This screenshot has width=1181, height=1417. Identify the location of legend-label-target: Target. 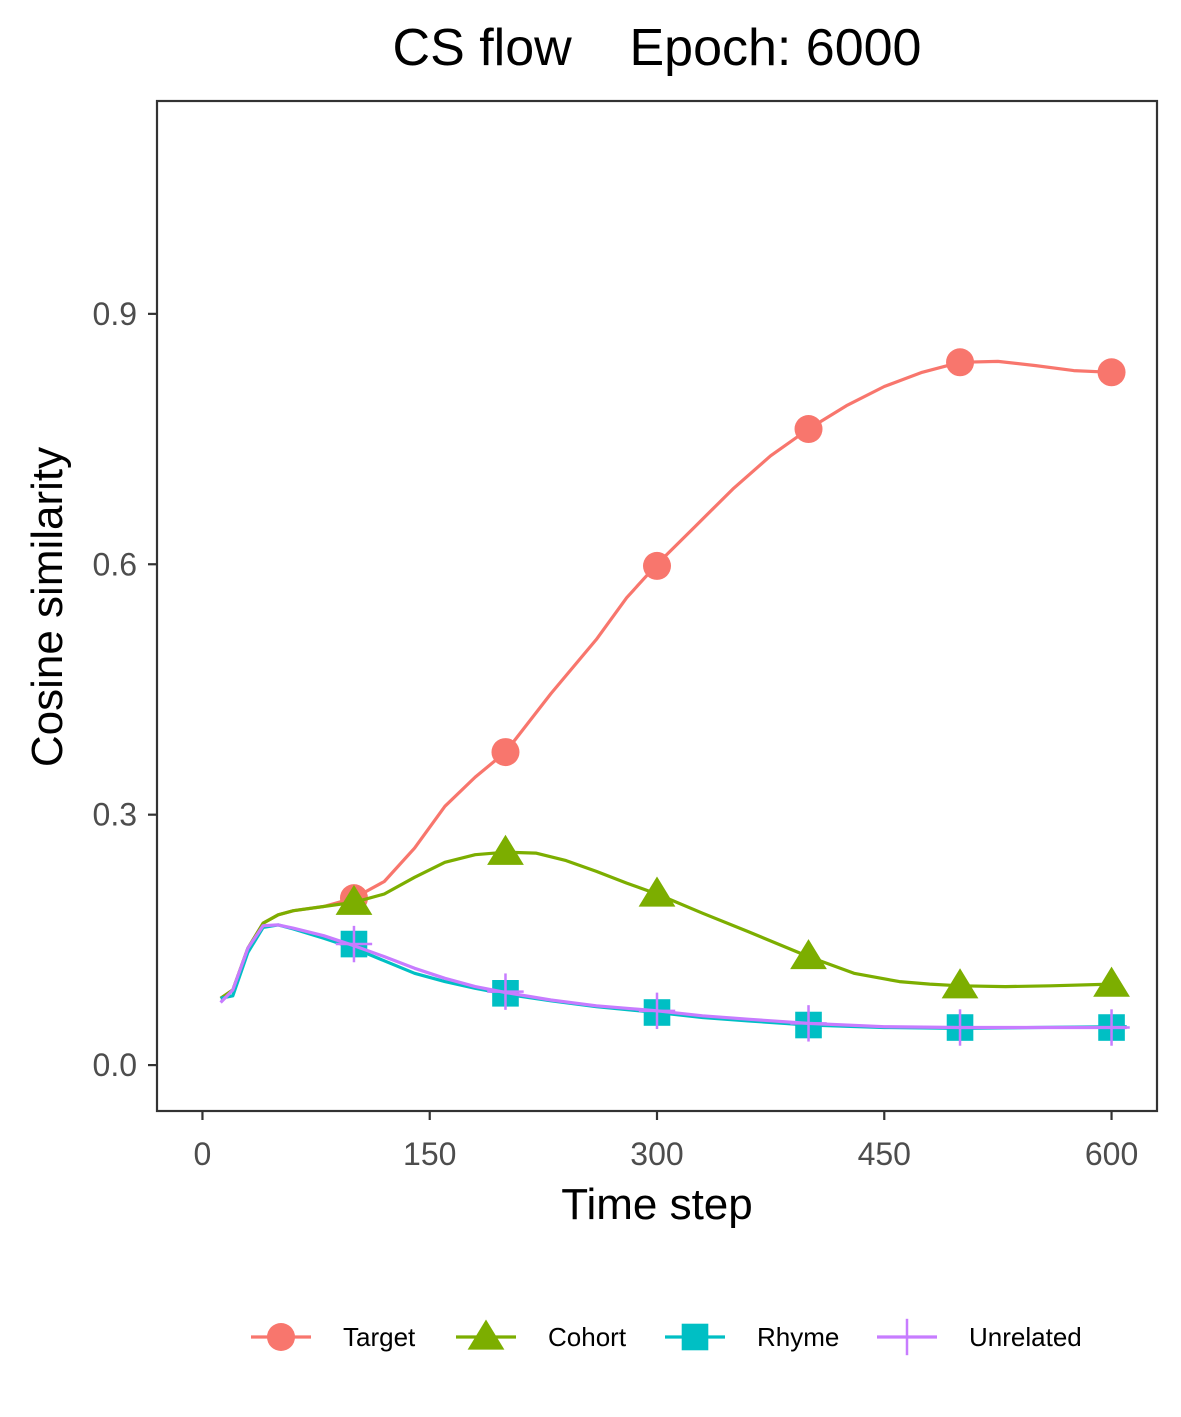
(379, 1337).